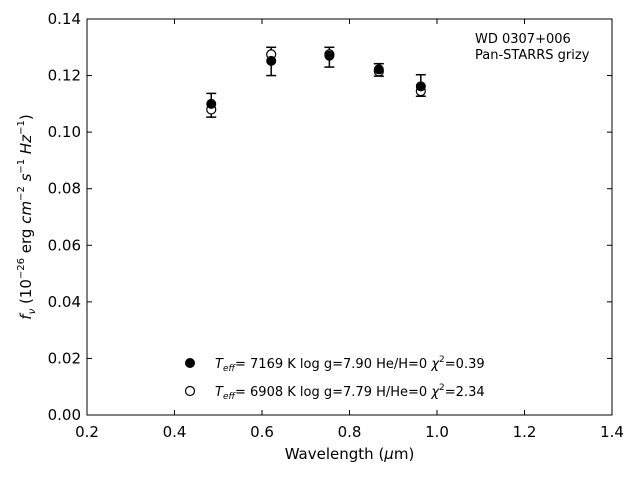 The image size is (640, 480). What do you see at coordinates (190, 391) in the screenshot?
I see `legend-marker-open` at bounding box center [190, 391].